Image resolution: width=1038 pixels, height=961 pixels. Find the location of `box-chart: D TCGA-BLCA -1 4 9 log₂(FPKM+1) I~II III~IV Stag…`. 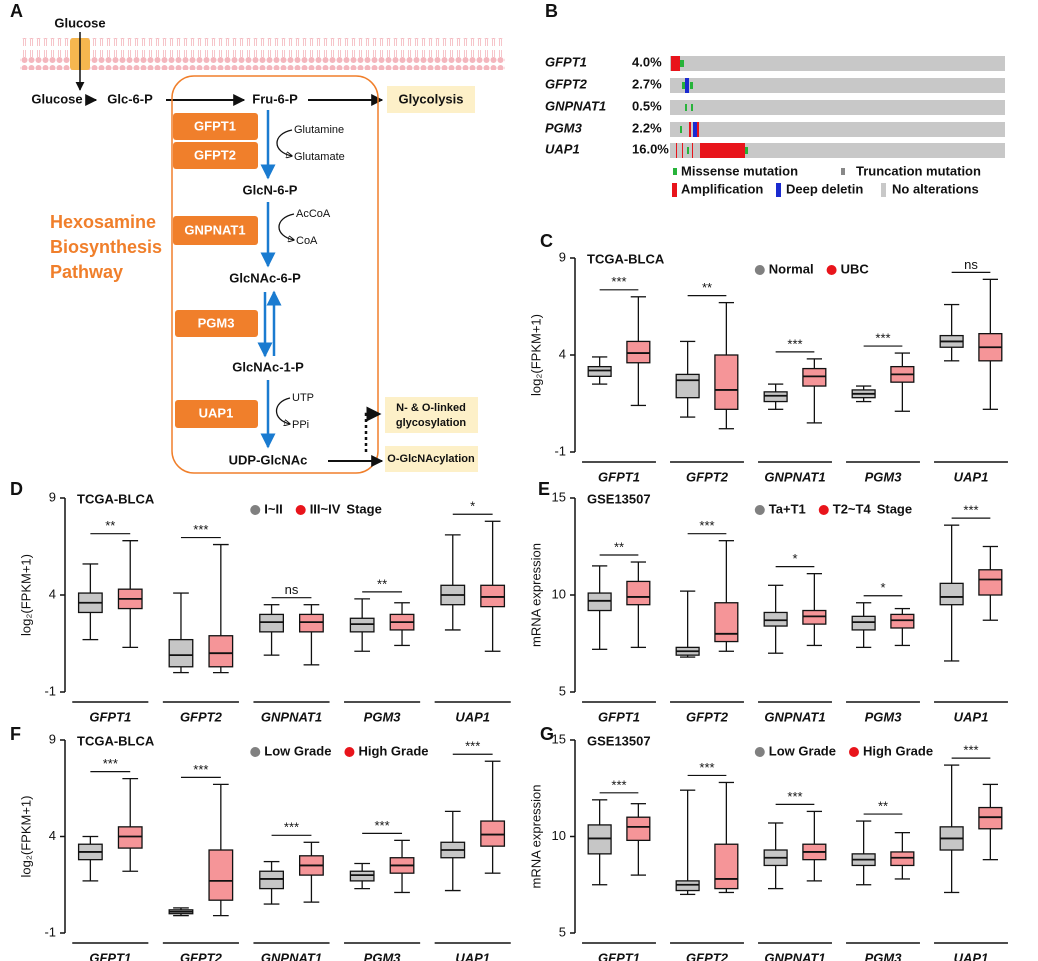

box-chart: D TCGA-BLCA -1 4 9 log₂(FPKM+1) I~II III~IV Stag… is located at coordinates (260, 601).